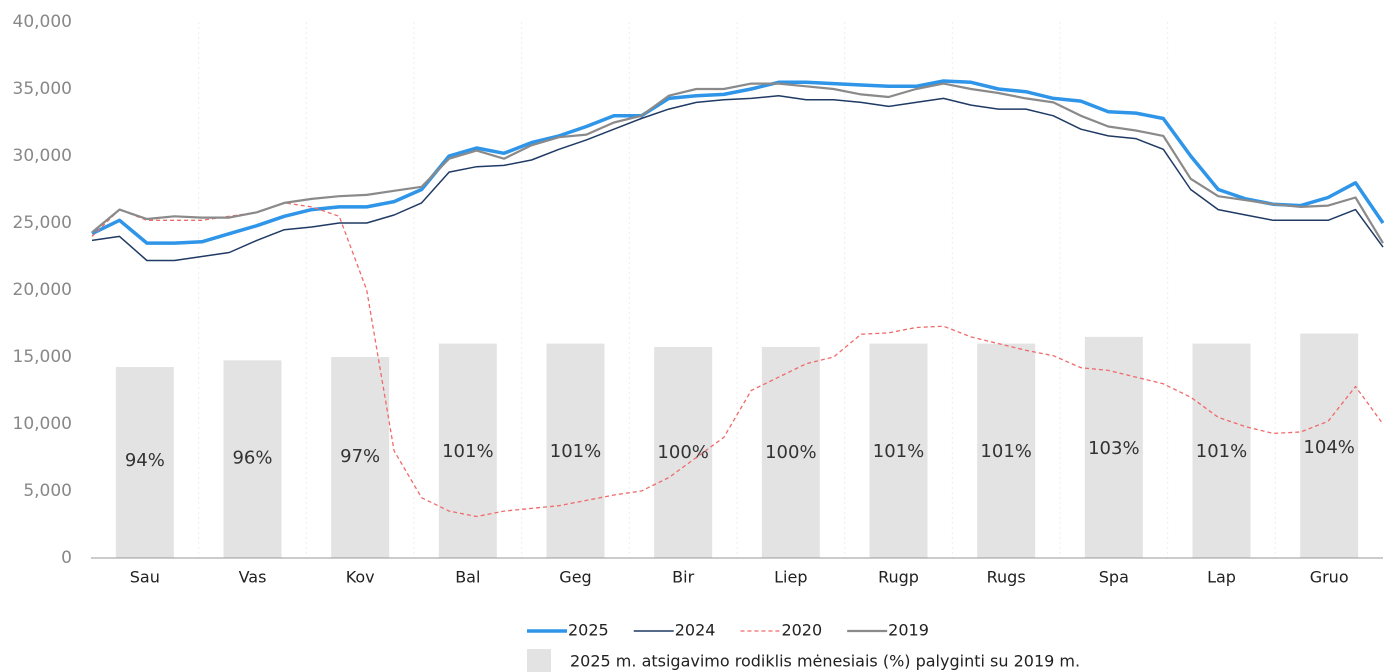 The width and height of the screenshot is (1384, 672). Describe the element at coordinates (1006, 577) in the screenshot. I see `x-tick-label: Rugs` at that location.